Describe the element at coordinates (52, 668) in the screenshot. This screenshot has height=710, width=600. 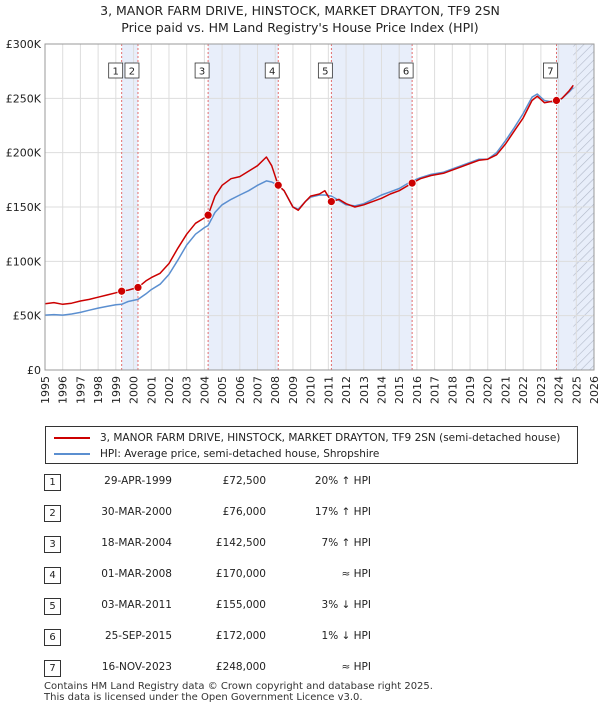
I see `sale-marker-badge: 7` at that location.